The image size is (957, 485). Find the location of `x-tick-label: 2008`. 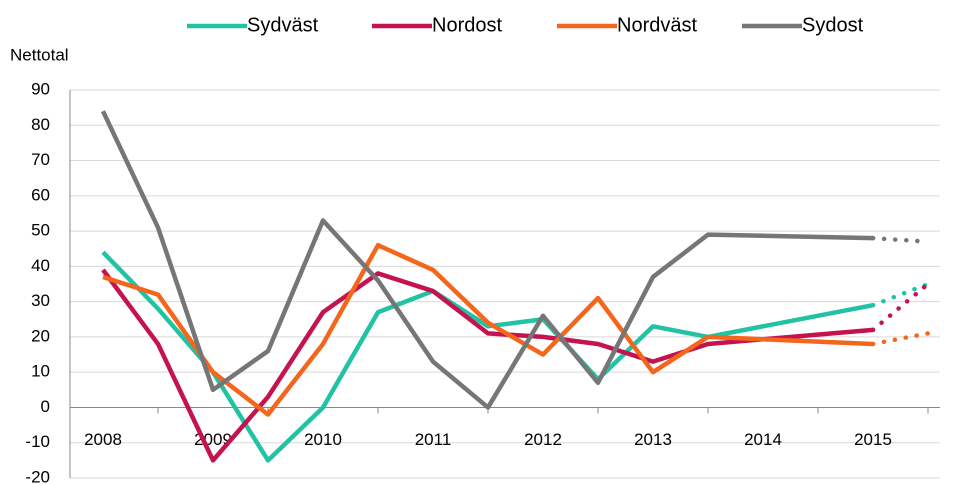

x-tick-label: 2008 is located at coordinates (103, 439).